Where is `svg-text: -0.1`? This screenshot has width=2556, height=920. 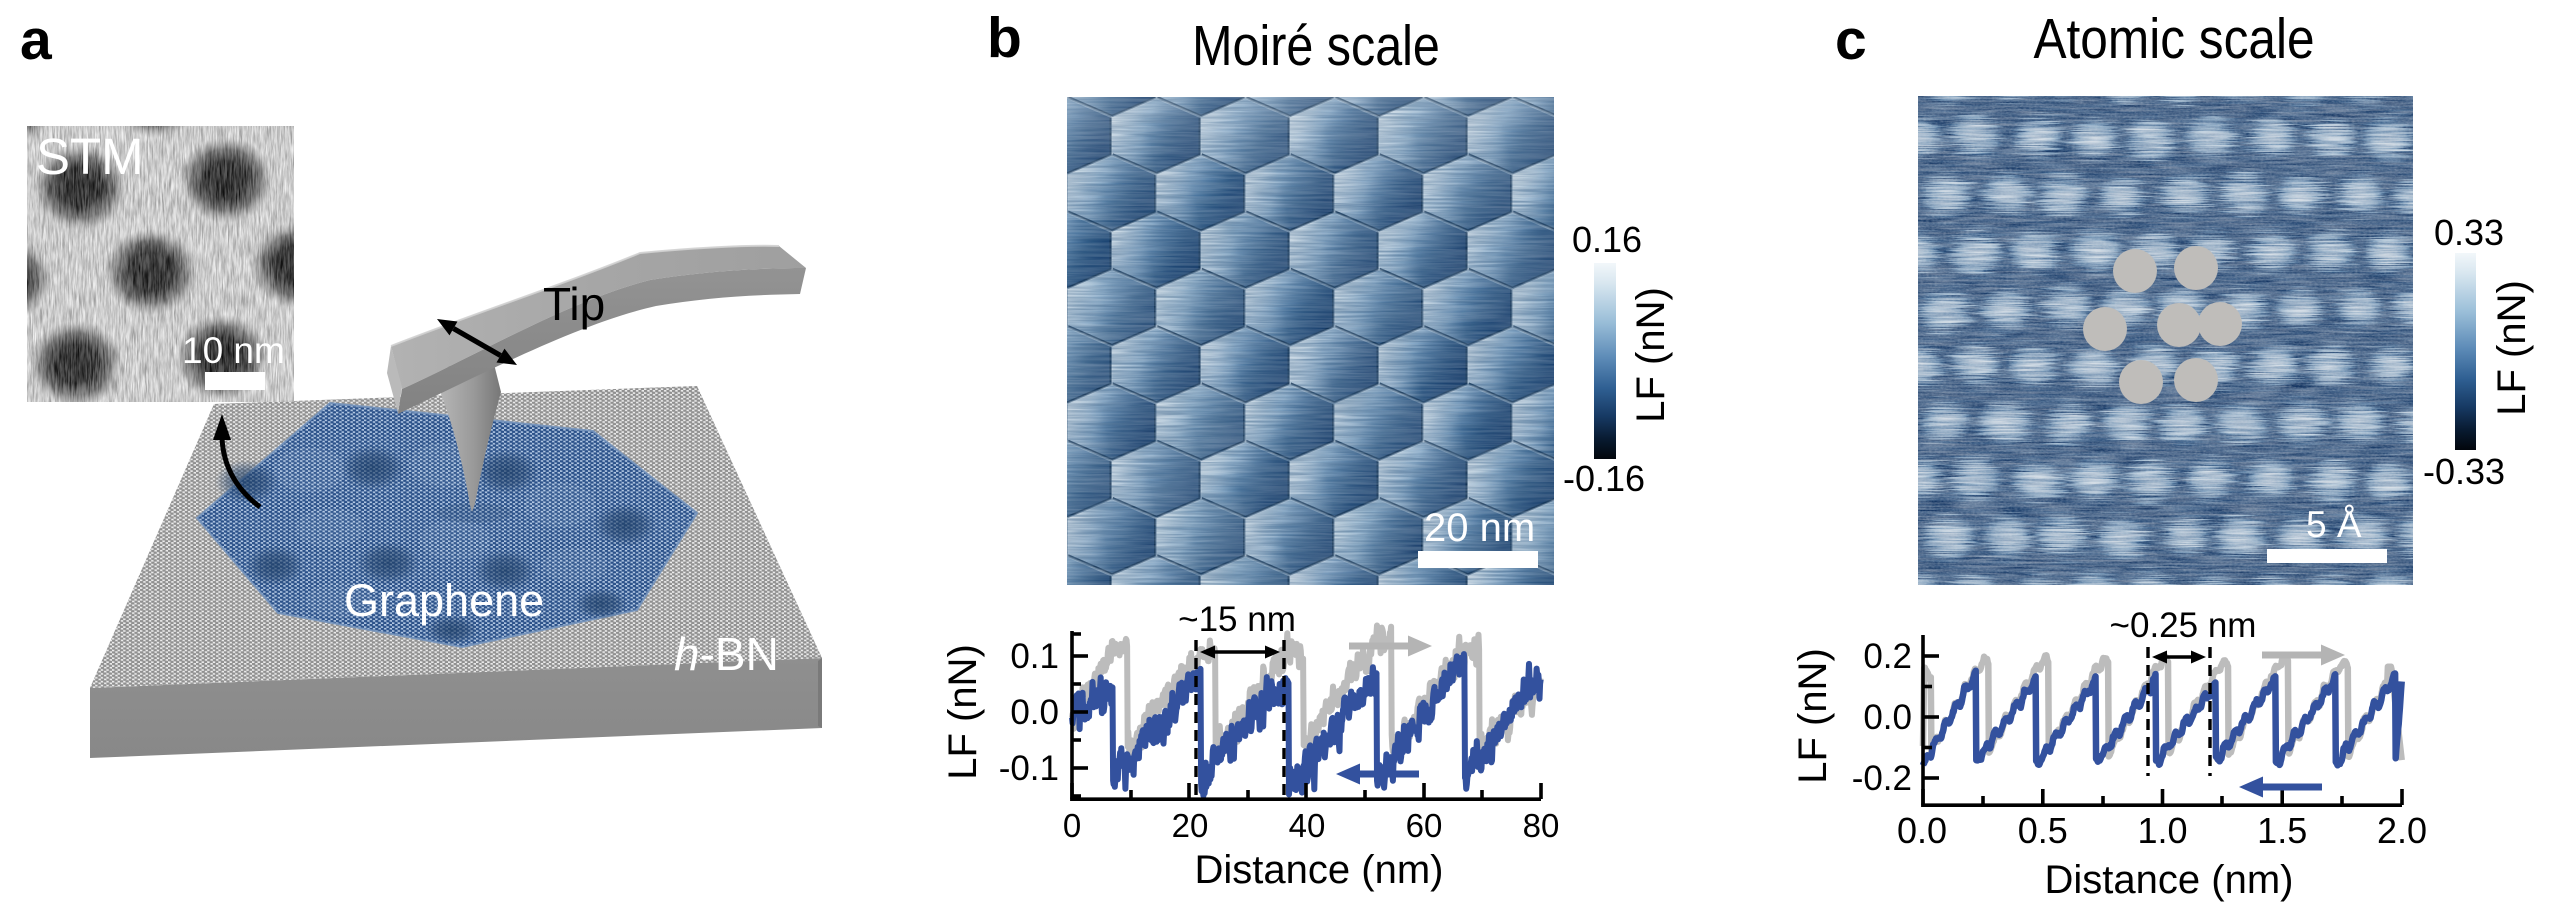 svg-text: -0.1 is located at coordinates (1029, 768).